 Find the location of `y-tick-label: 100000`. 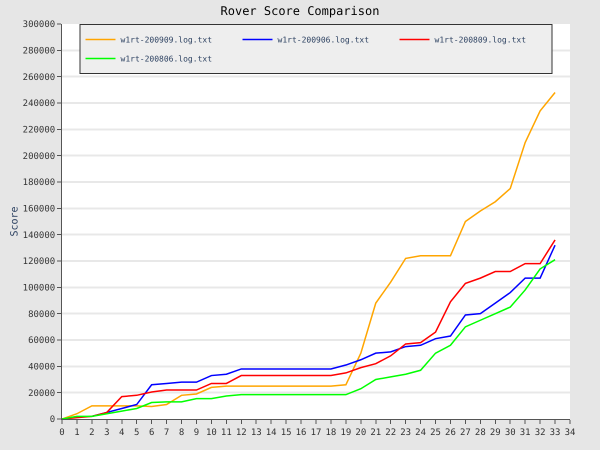

y-tick-label: 100000 is located at coordinates (39, 288).